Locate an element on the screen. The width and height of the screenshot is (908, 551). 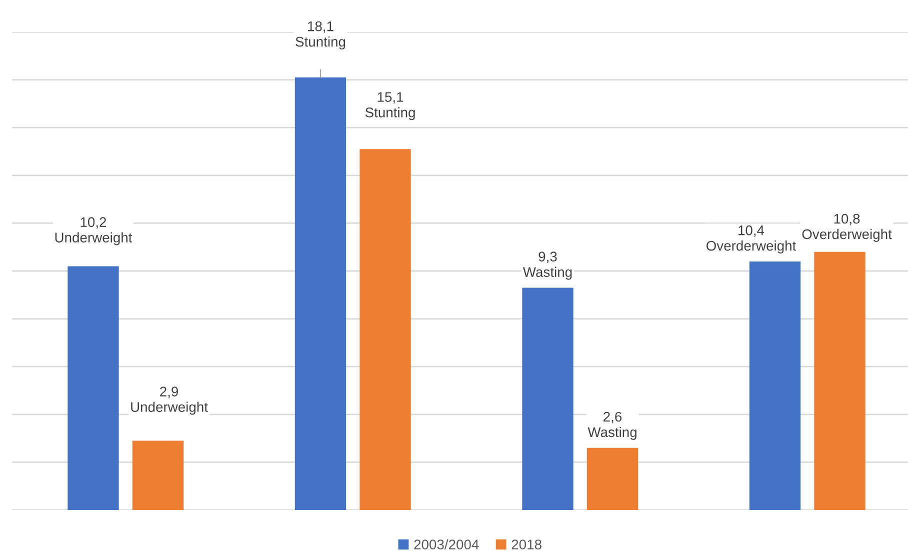
data-label: 9,3 Wasting is located at coordinates (547, 266).